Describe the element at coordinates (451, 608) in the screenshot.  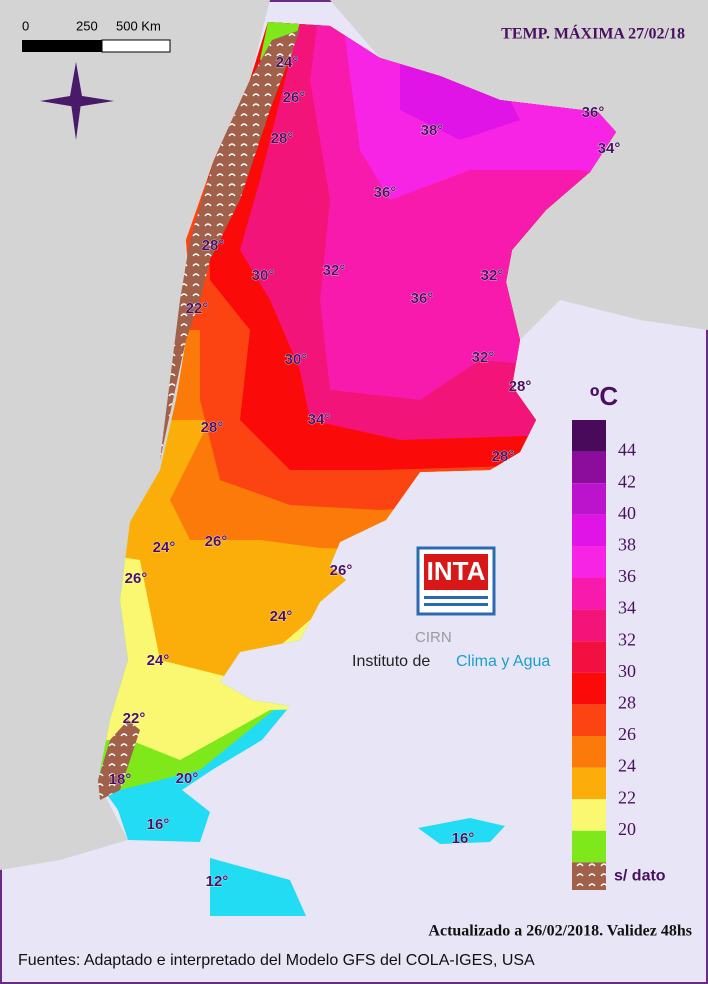
I see `logo: INTA CIRN Instituto de Clima y Agua` at that location.